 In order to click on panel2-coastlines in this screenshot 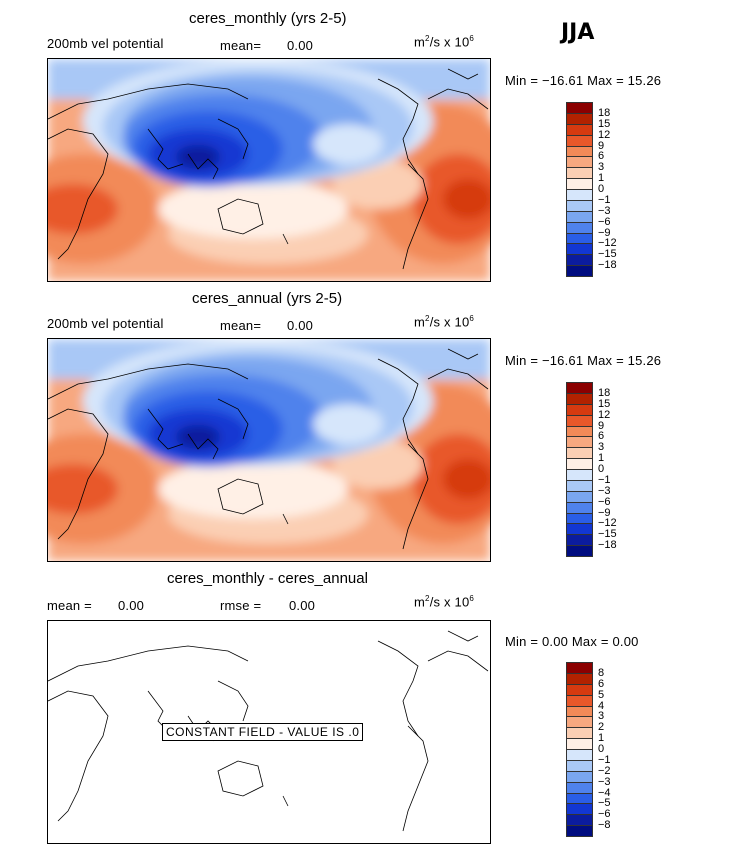, I will do `click(268, 449)`.